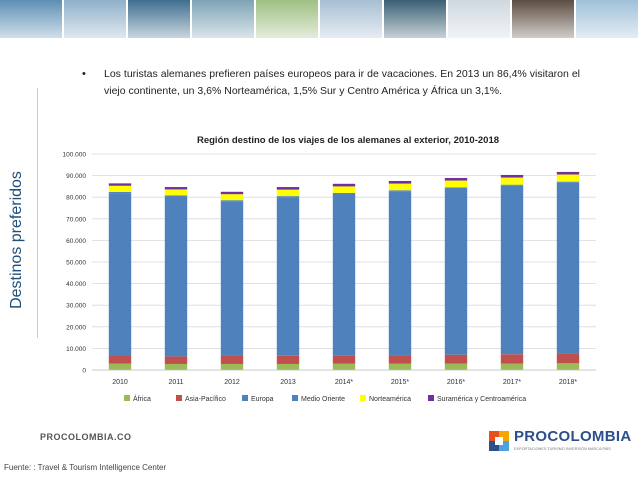  What do you see at coordinates (75, 155) in the screenshot?
I see `y-tick-label: 100.000` at bounding box center [75, 155].